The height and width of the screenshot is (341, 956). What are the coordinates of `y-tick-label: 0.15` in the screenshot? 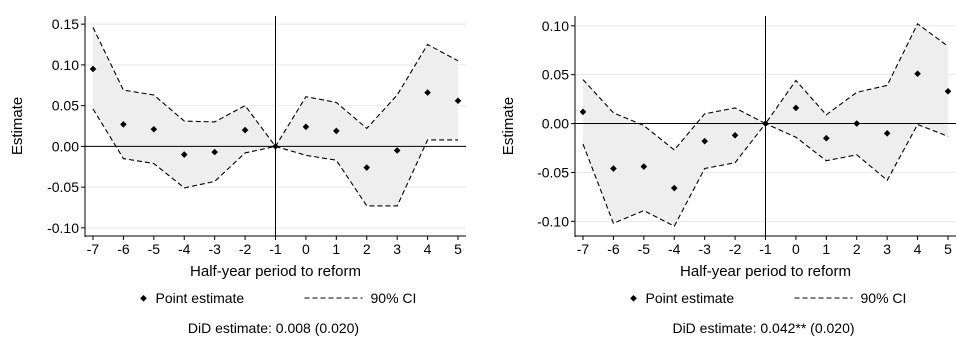 It's located at (65, 24).